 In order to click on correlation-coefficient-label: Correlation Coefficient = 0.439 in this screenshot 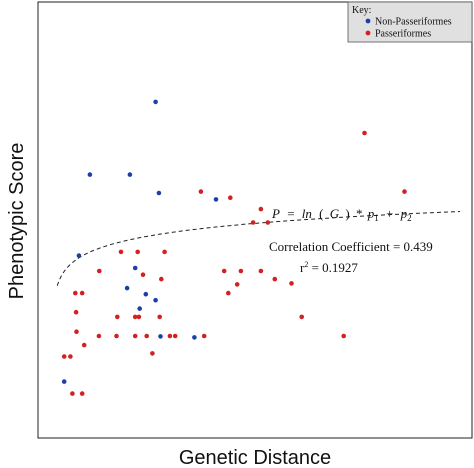, I will do `click(351, 246)`.